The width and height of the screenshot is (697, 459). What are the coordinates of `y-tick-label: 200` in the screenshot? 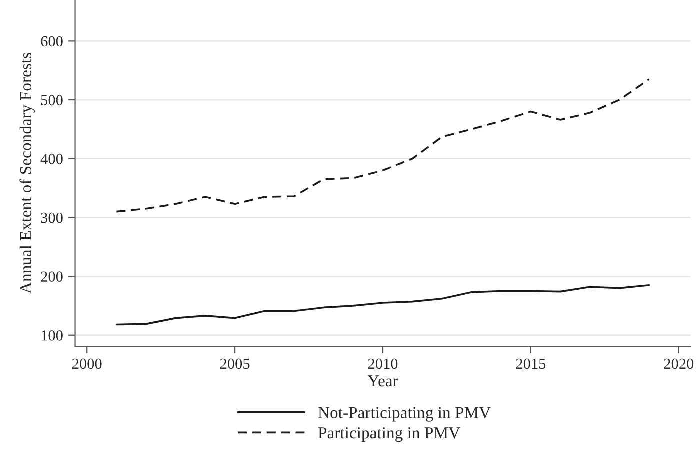 It's located at (52, 277).